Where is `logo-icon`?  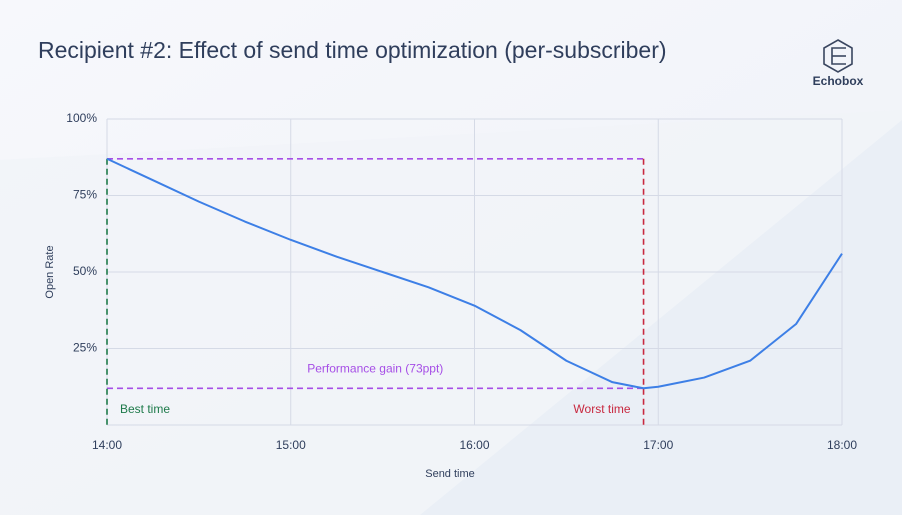 logo-icon is located at coordinates (838, 56).